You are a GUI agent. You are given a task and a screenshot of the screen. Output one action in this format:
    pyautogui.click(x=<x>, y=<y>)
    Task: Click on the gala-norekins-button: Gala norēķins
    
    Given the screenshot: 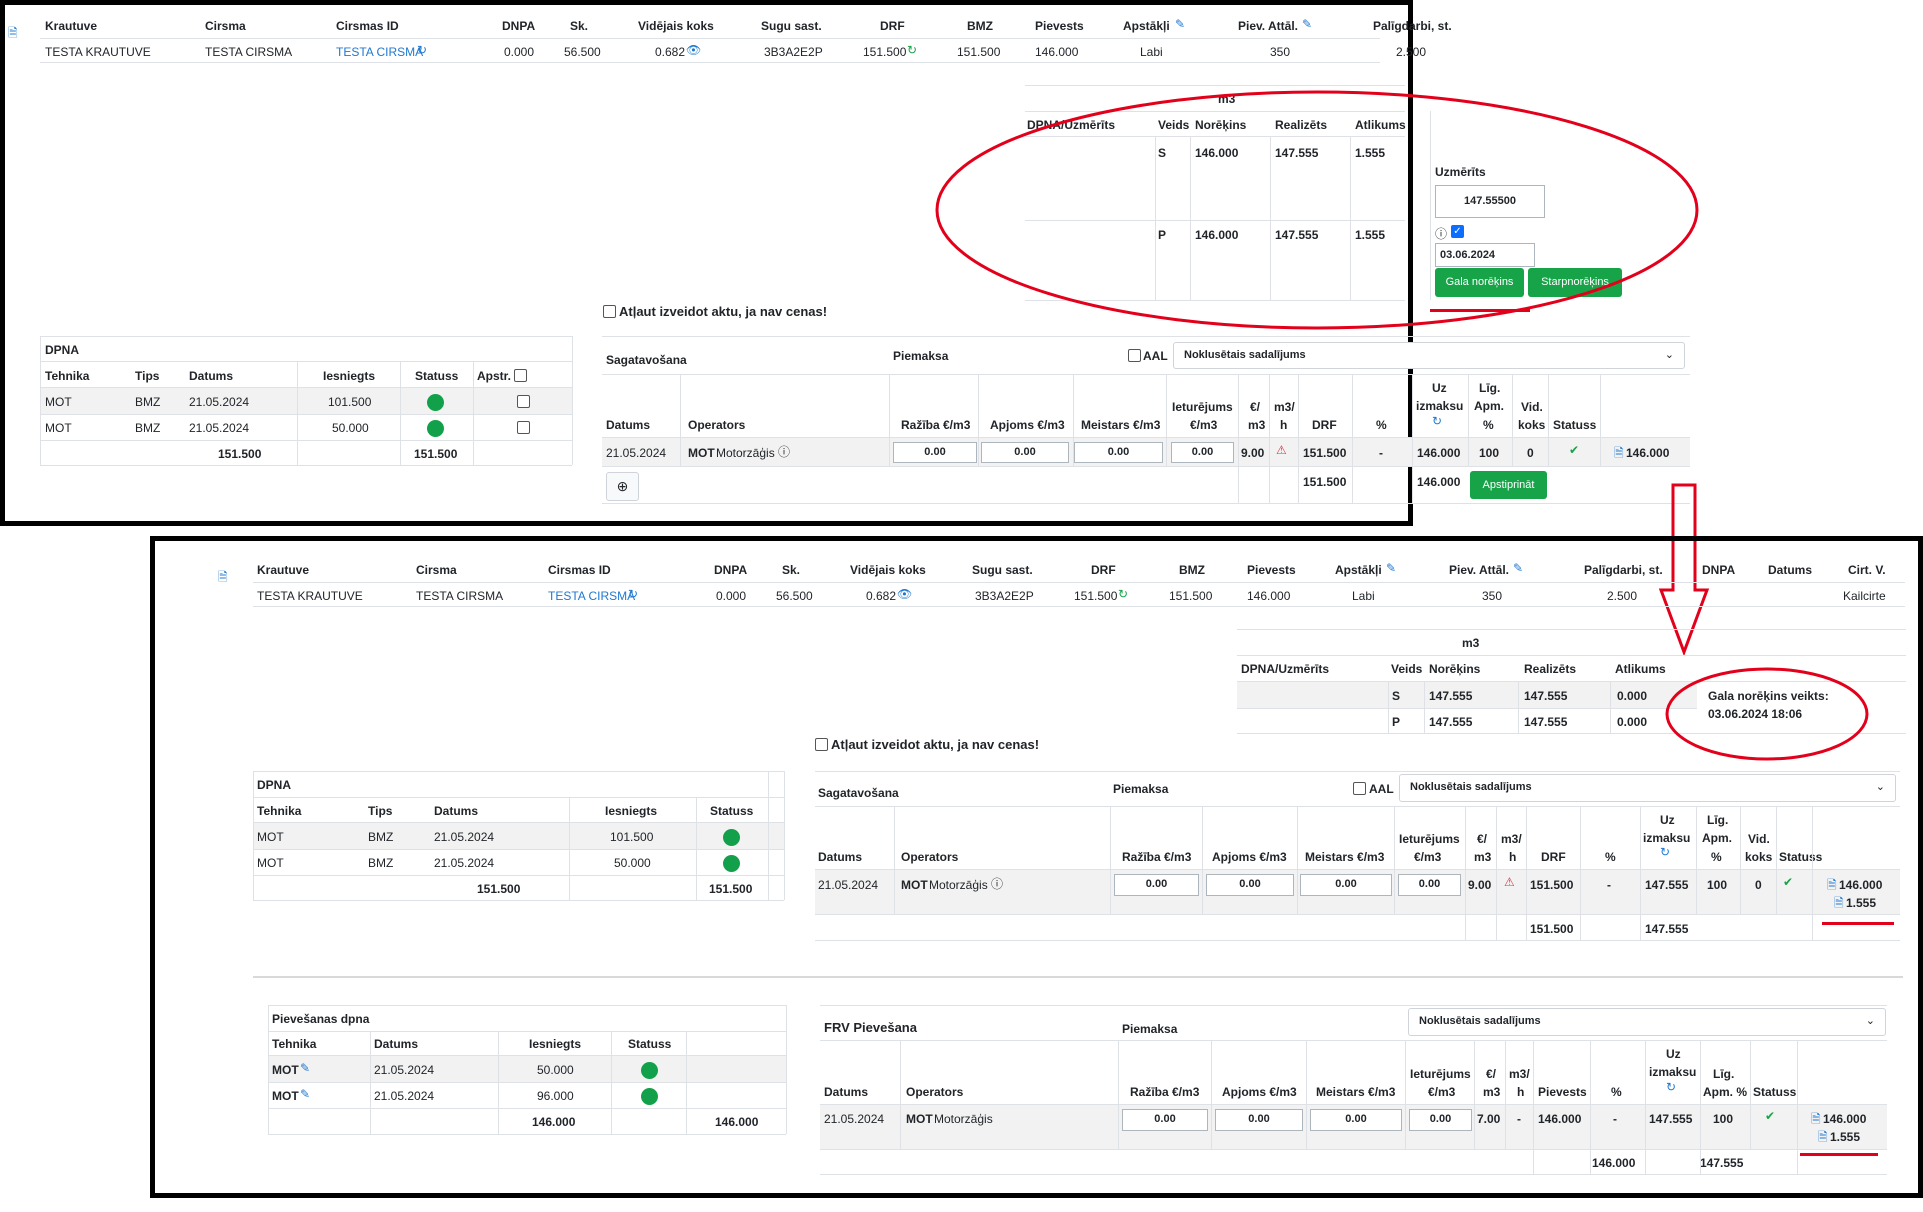 What is the action you would take?
    pyautogui.click(x=1479, y=282)
    